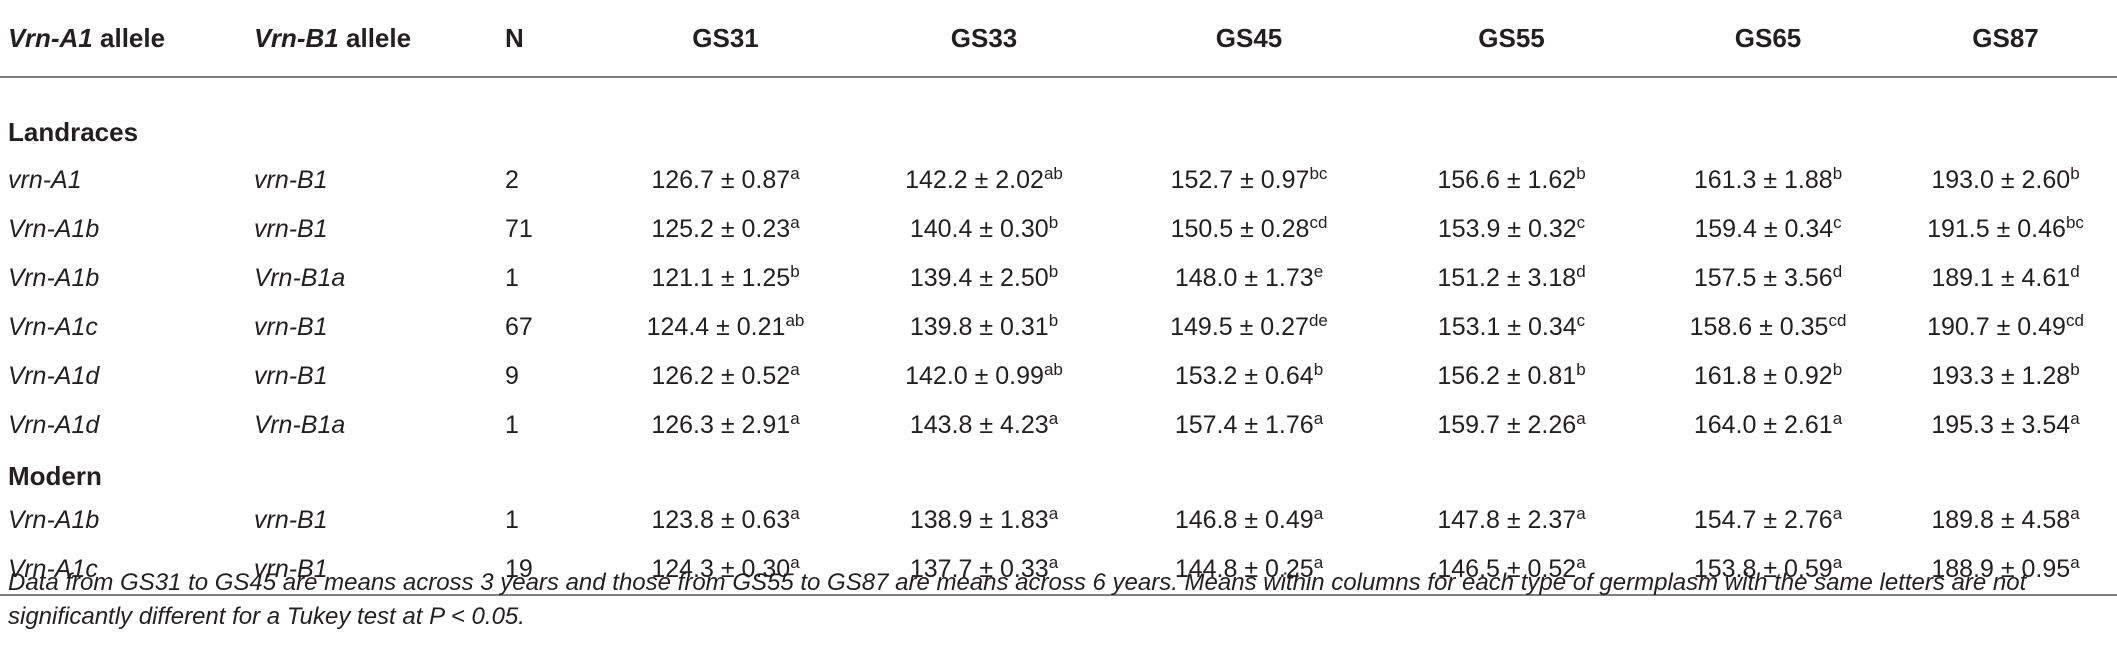 The image size is (2117, 660). What do you see at coordinates (1507, 520) in the screenshot?
I see `cell-mean-se: 147.8 ± 2.37` at bounding box center [1507, 520].